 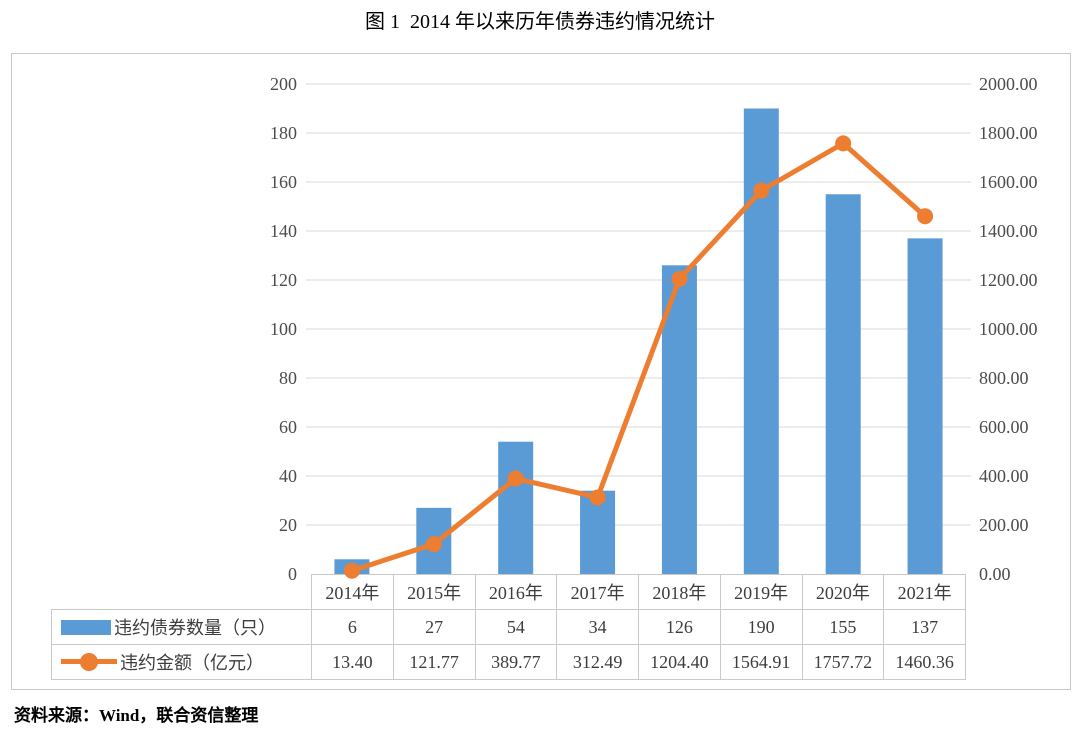 I want to click on year-header-cell: 2018年, so click(x=679, y=592).